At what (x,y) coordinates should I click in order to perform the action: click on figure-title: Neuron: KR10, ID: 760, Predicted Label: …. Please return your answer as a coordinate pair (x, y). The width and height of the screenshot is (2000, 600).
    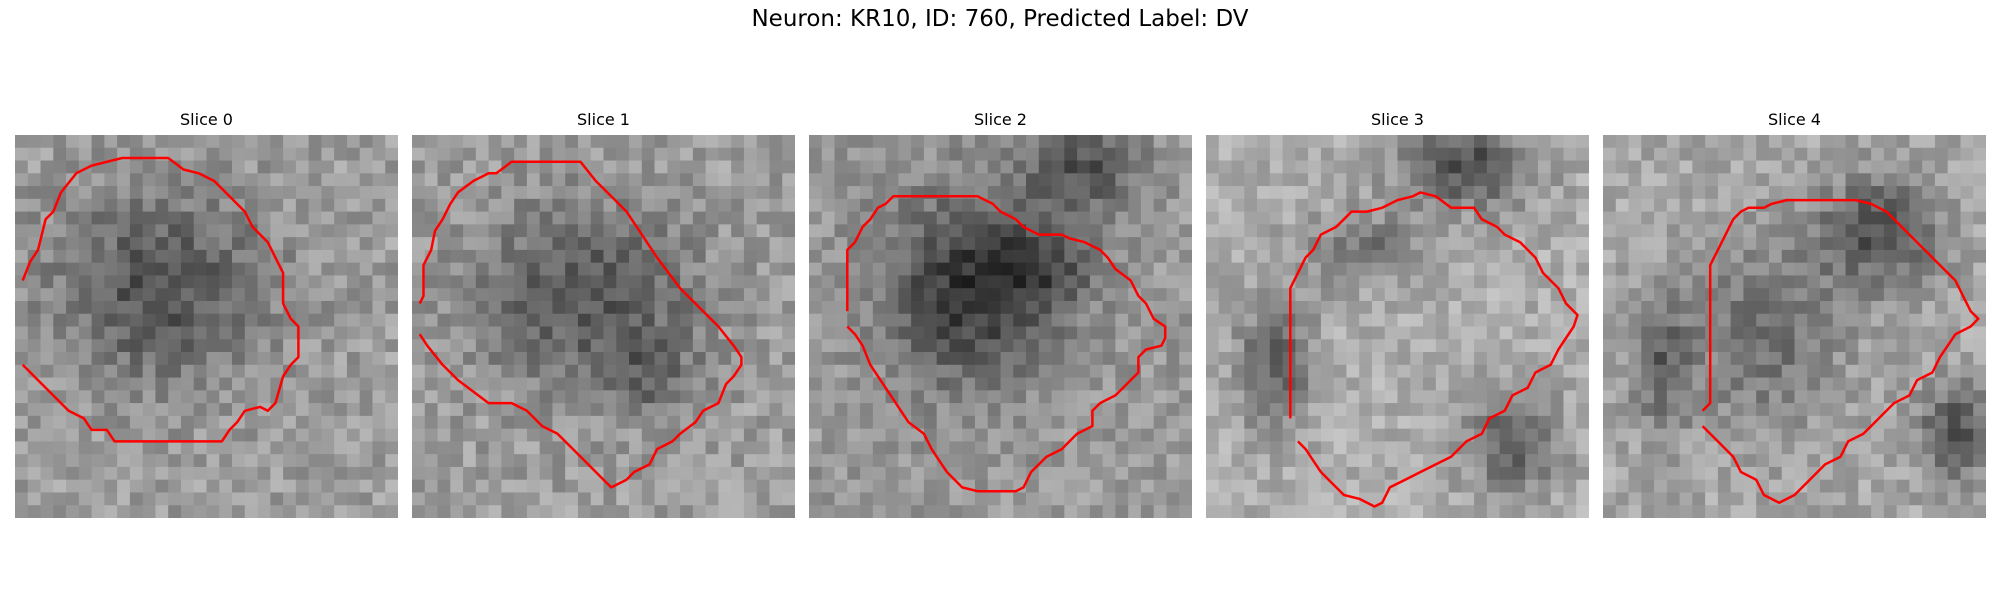
    Looking at the image, I should click on (1000, 19).